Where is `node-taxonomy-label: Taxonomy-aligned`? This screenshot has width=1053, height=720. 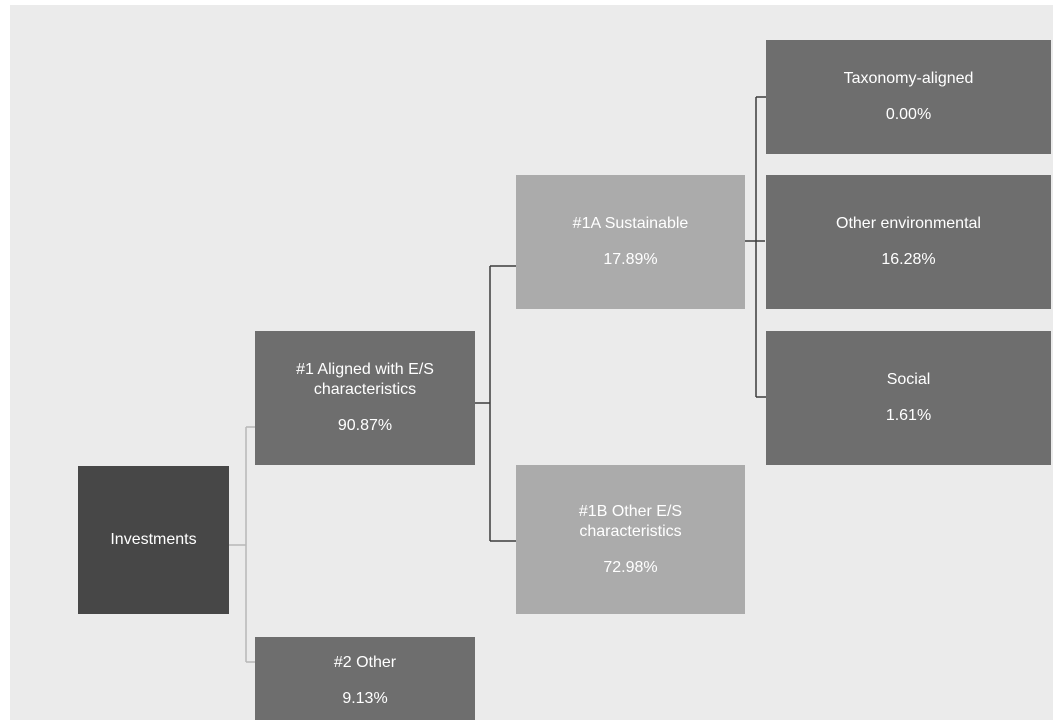
node-taxonomy-label: Taxonomy-aligned is located at coordinates (908, 78).